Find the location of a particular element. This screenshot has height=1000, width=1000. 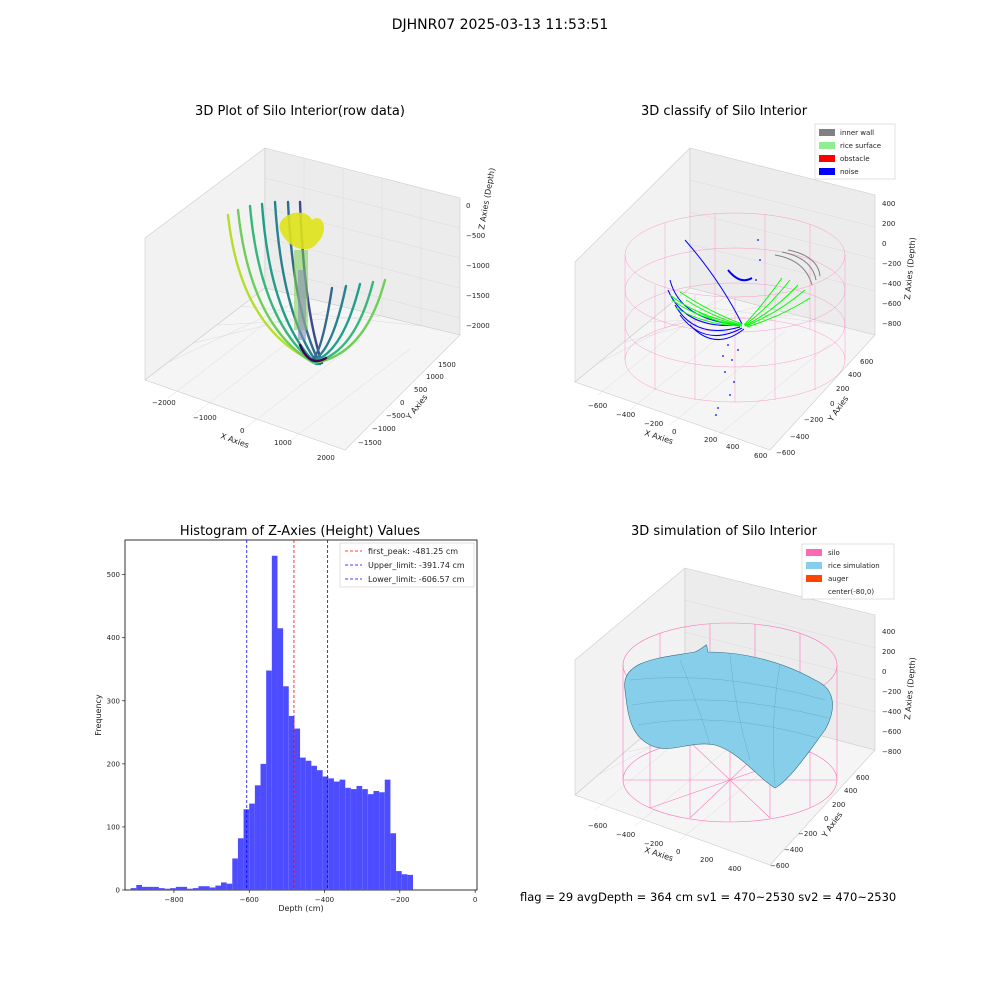

panel2-x-tick: 200 is located at coordinates (710, 440).